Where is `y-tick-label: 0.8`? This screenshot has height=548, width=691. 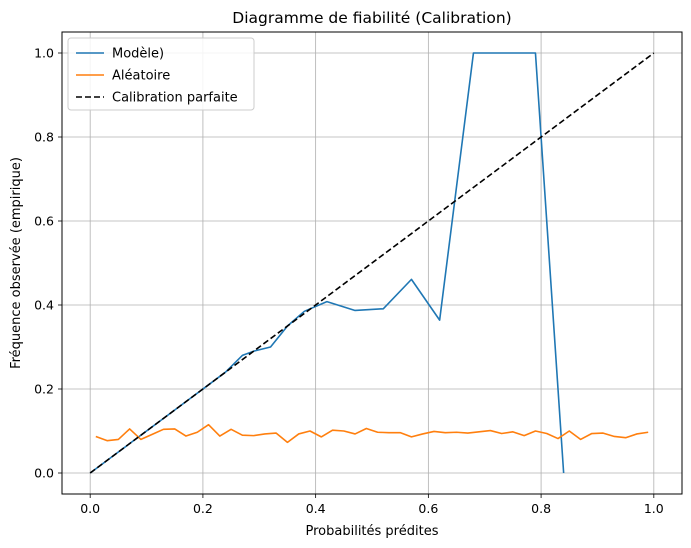
y-tick-label: 0.8 is located at coordinates (44, 137).